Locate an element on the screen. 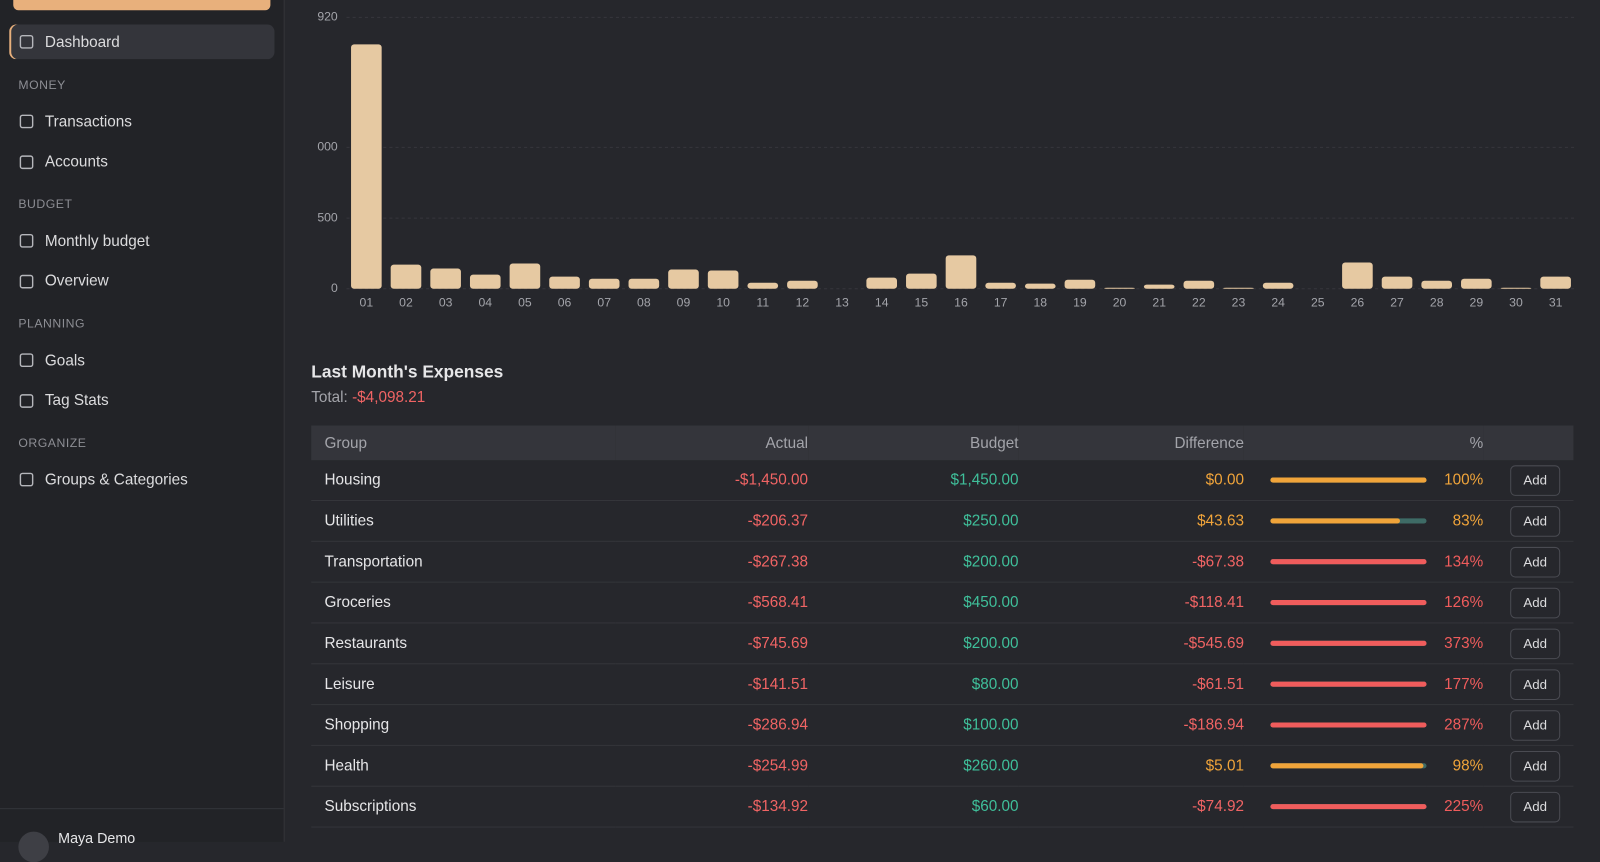  x-tick-label: 03 is located at coordinates (446, 302).